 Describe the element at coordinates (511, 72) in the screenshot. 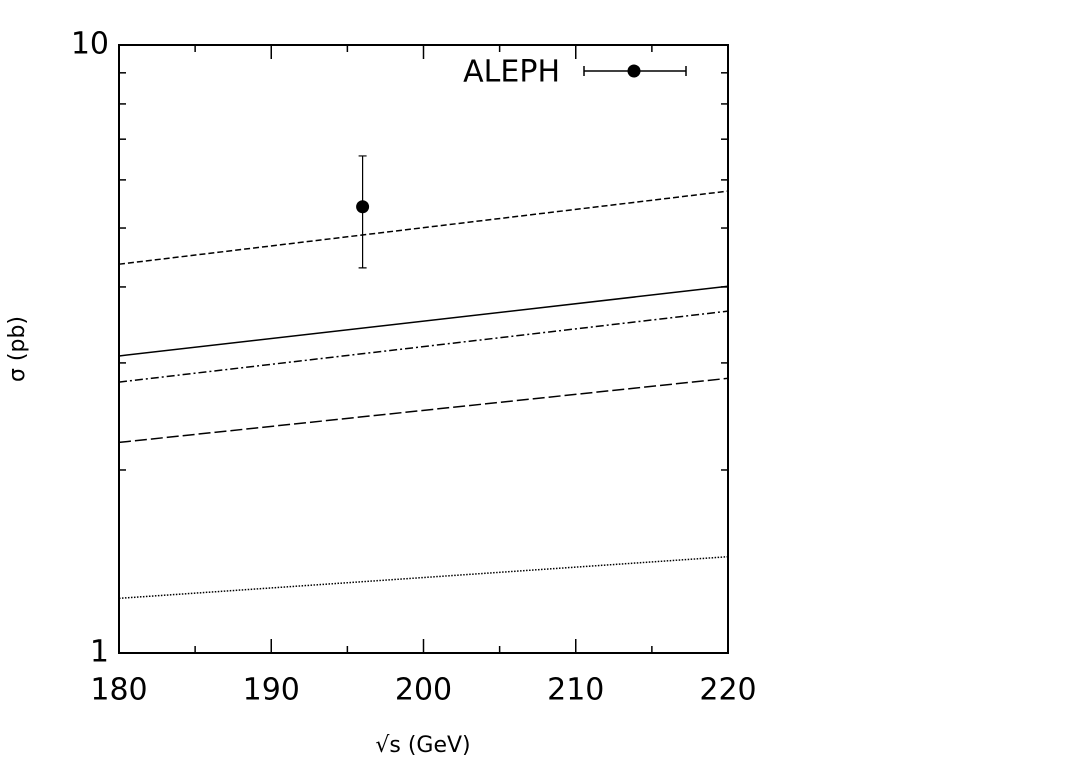

I see `legend-label: ALEPH` at that location.